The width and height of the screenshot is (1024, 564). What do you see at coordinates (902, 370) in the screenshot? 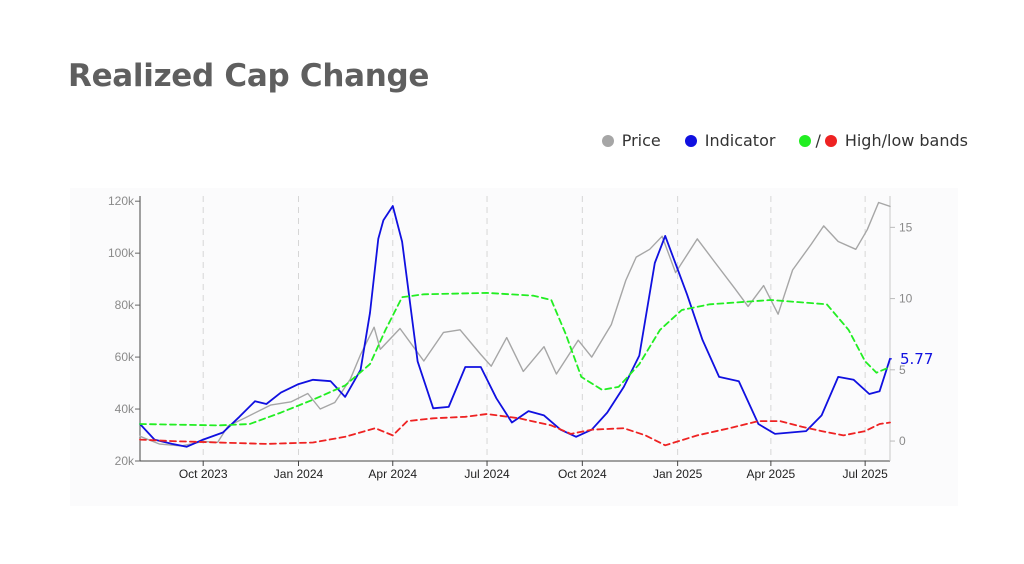
I see `y-right-tick-label-1: 5` at bounding box center [902, 370].